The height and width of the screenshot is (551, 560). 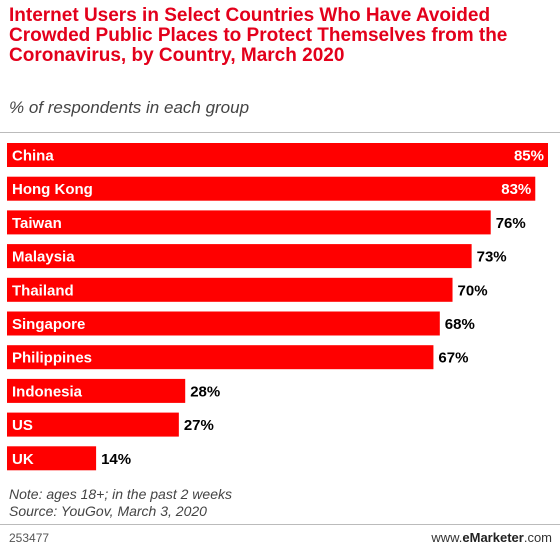 What do you see at coordinates (43, 257) in the screenshot?
I see `category-label-malaysia: Malaysia` at bounding box center [43, 257].